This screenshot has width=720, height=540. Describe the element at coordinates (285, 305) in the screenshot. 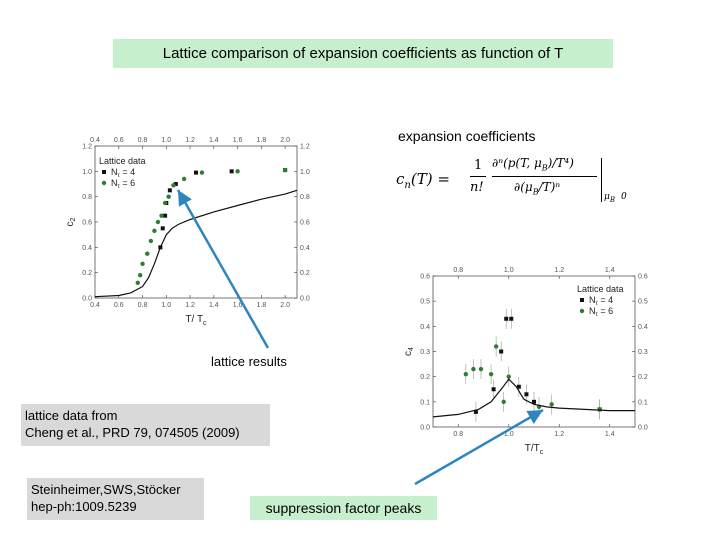

I see `x-tick-label: 2.0` at that location.